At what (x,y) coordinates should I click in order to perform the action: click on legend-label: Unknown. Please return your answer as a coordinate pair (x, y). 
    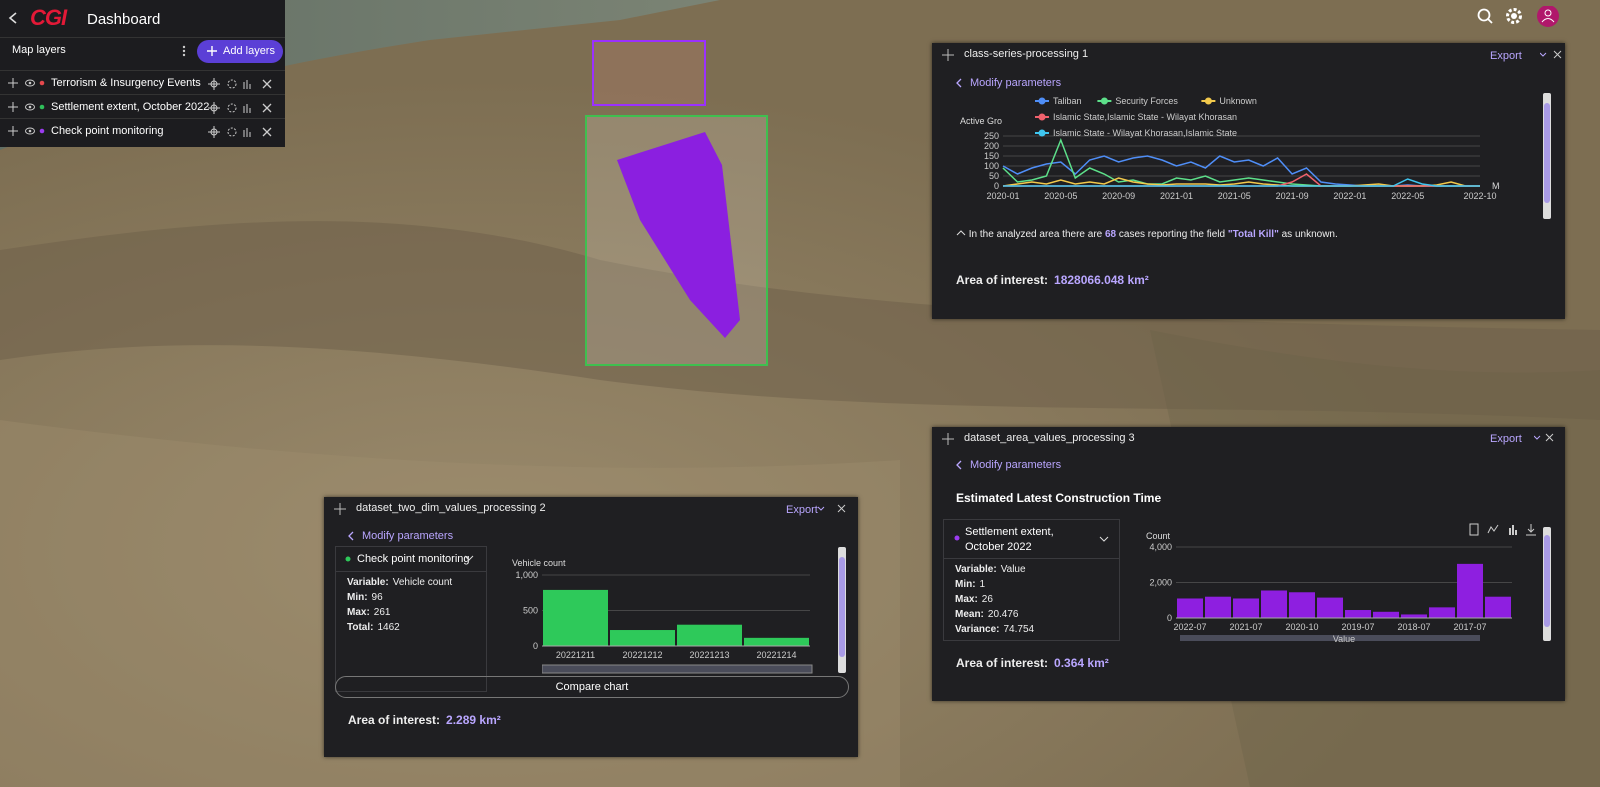
    Looking at the image, I should click on (1238, 101).